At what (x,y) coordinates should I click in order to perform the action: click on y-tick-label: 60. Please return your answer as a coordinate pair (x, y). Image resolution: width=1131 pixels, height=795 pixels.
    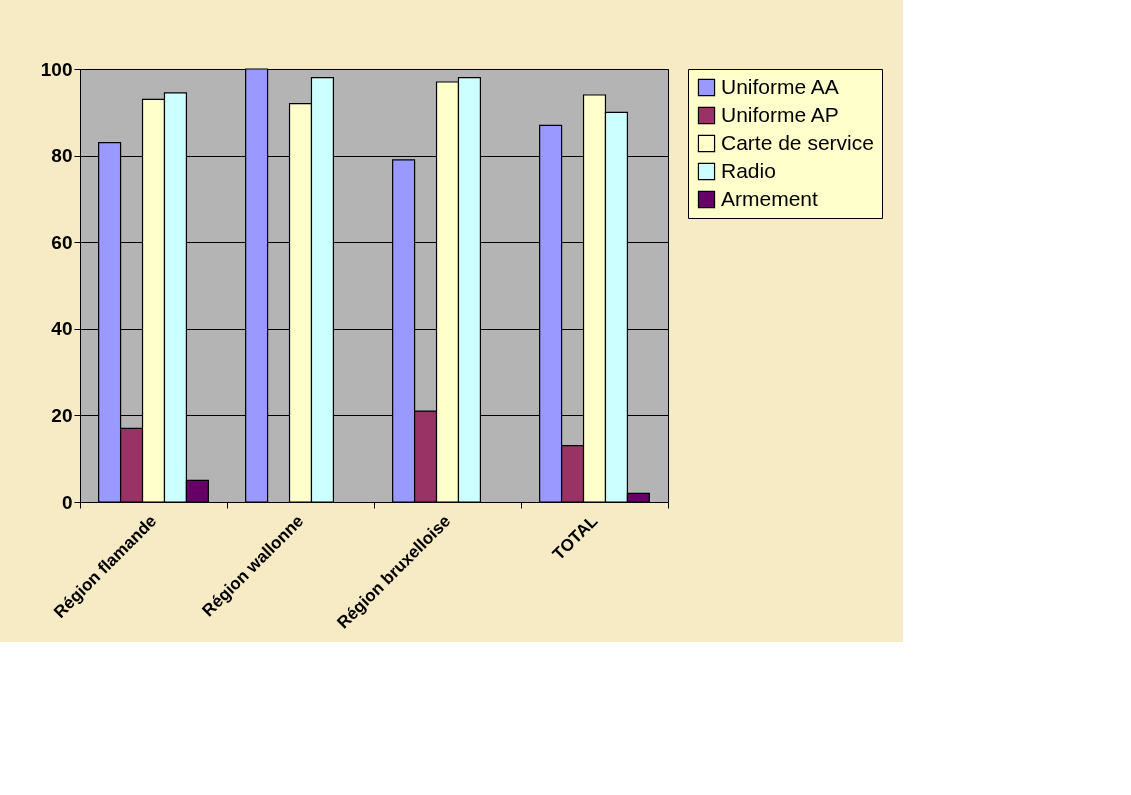
    Looking at the image, I should click on (62, 242).